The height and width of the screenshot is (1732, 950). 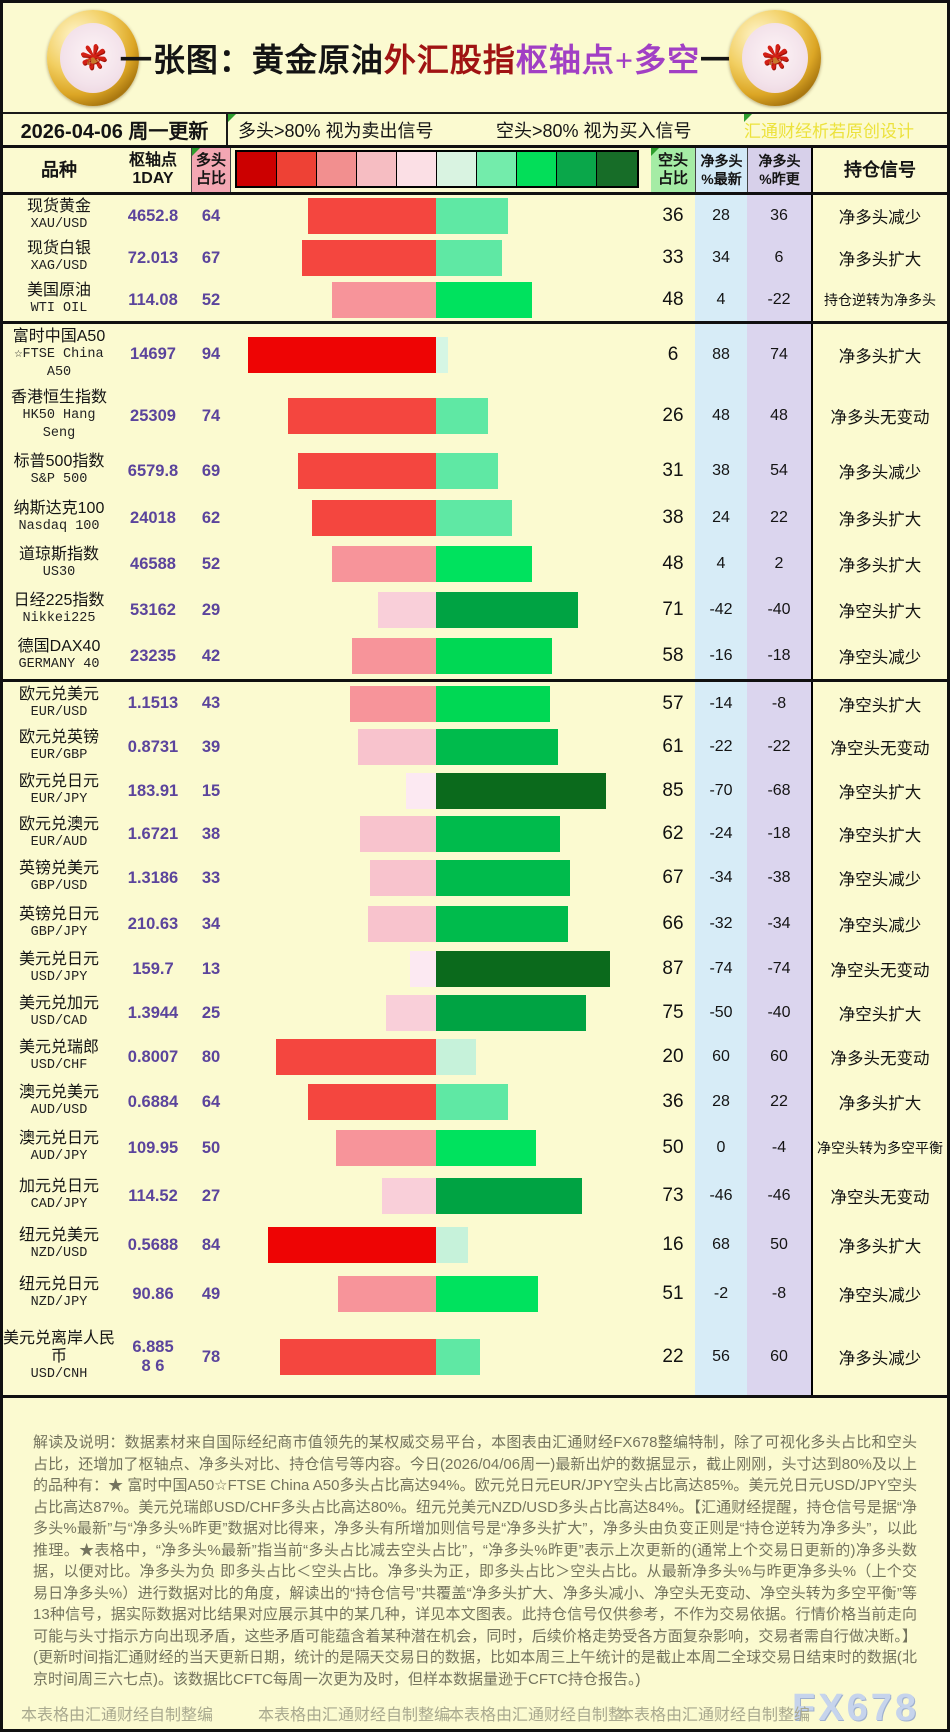 What do you see at coordinates (93, 58) in the screenshot?
I see `brand-logo-left: ❋` at bounding box center [93, 58].